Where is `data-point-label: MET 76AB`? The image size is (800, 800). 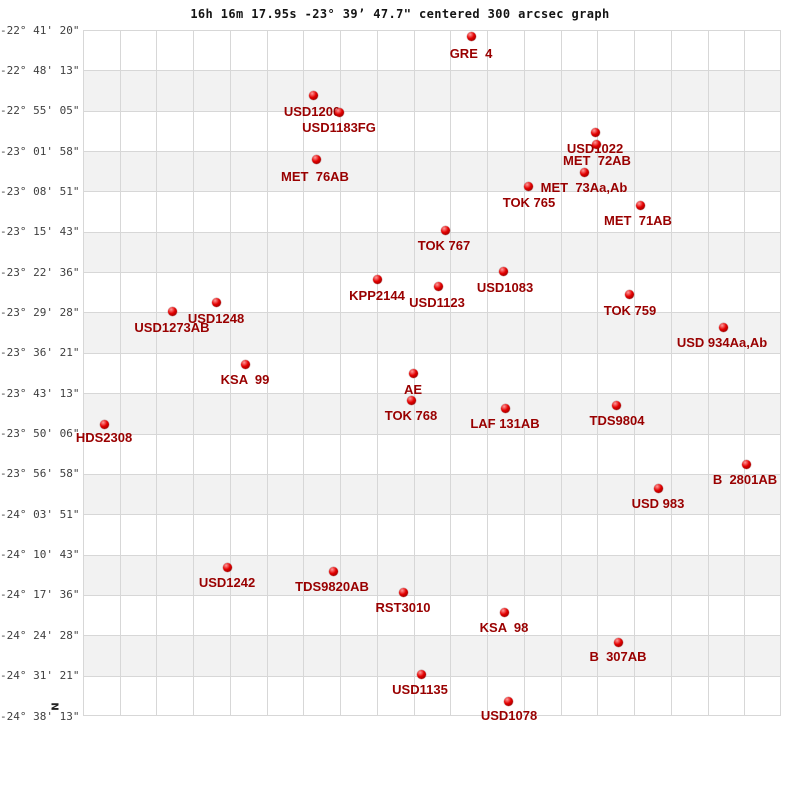
data-point-label: MET 76AB is located at coordinates (315, 176).